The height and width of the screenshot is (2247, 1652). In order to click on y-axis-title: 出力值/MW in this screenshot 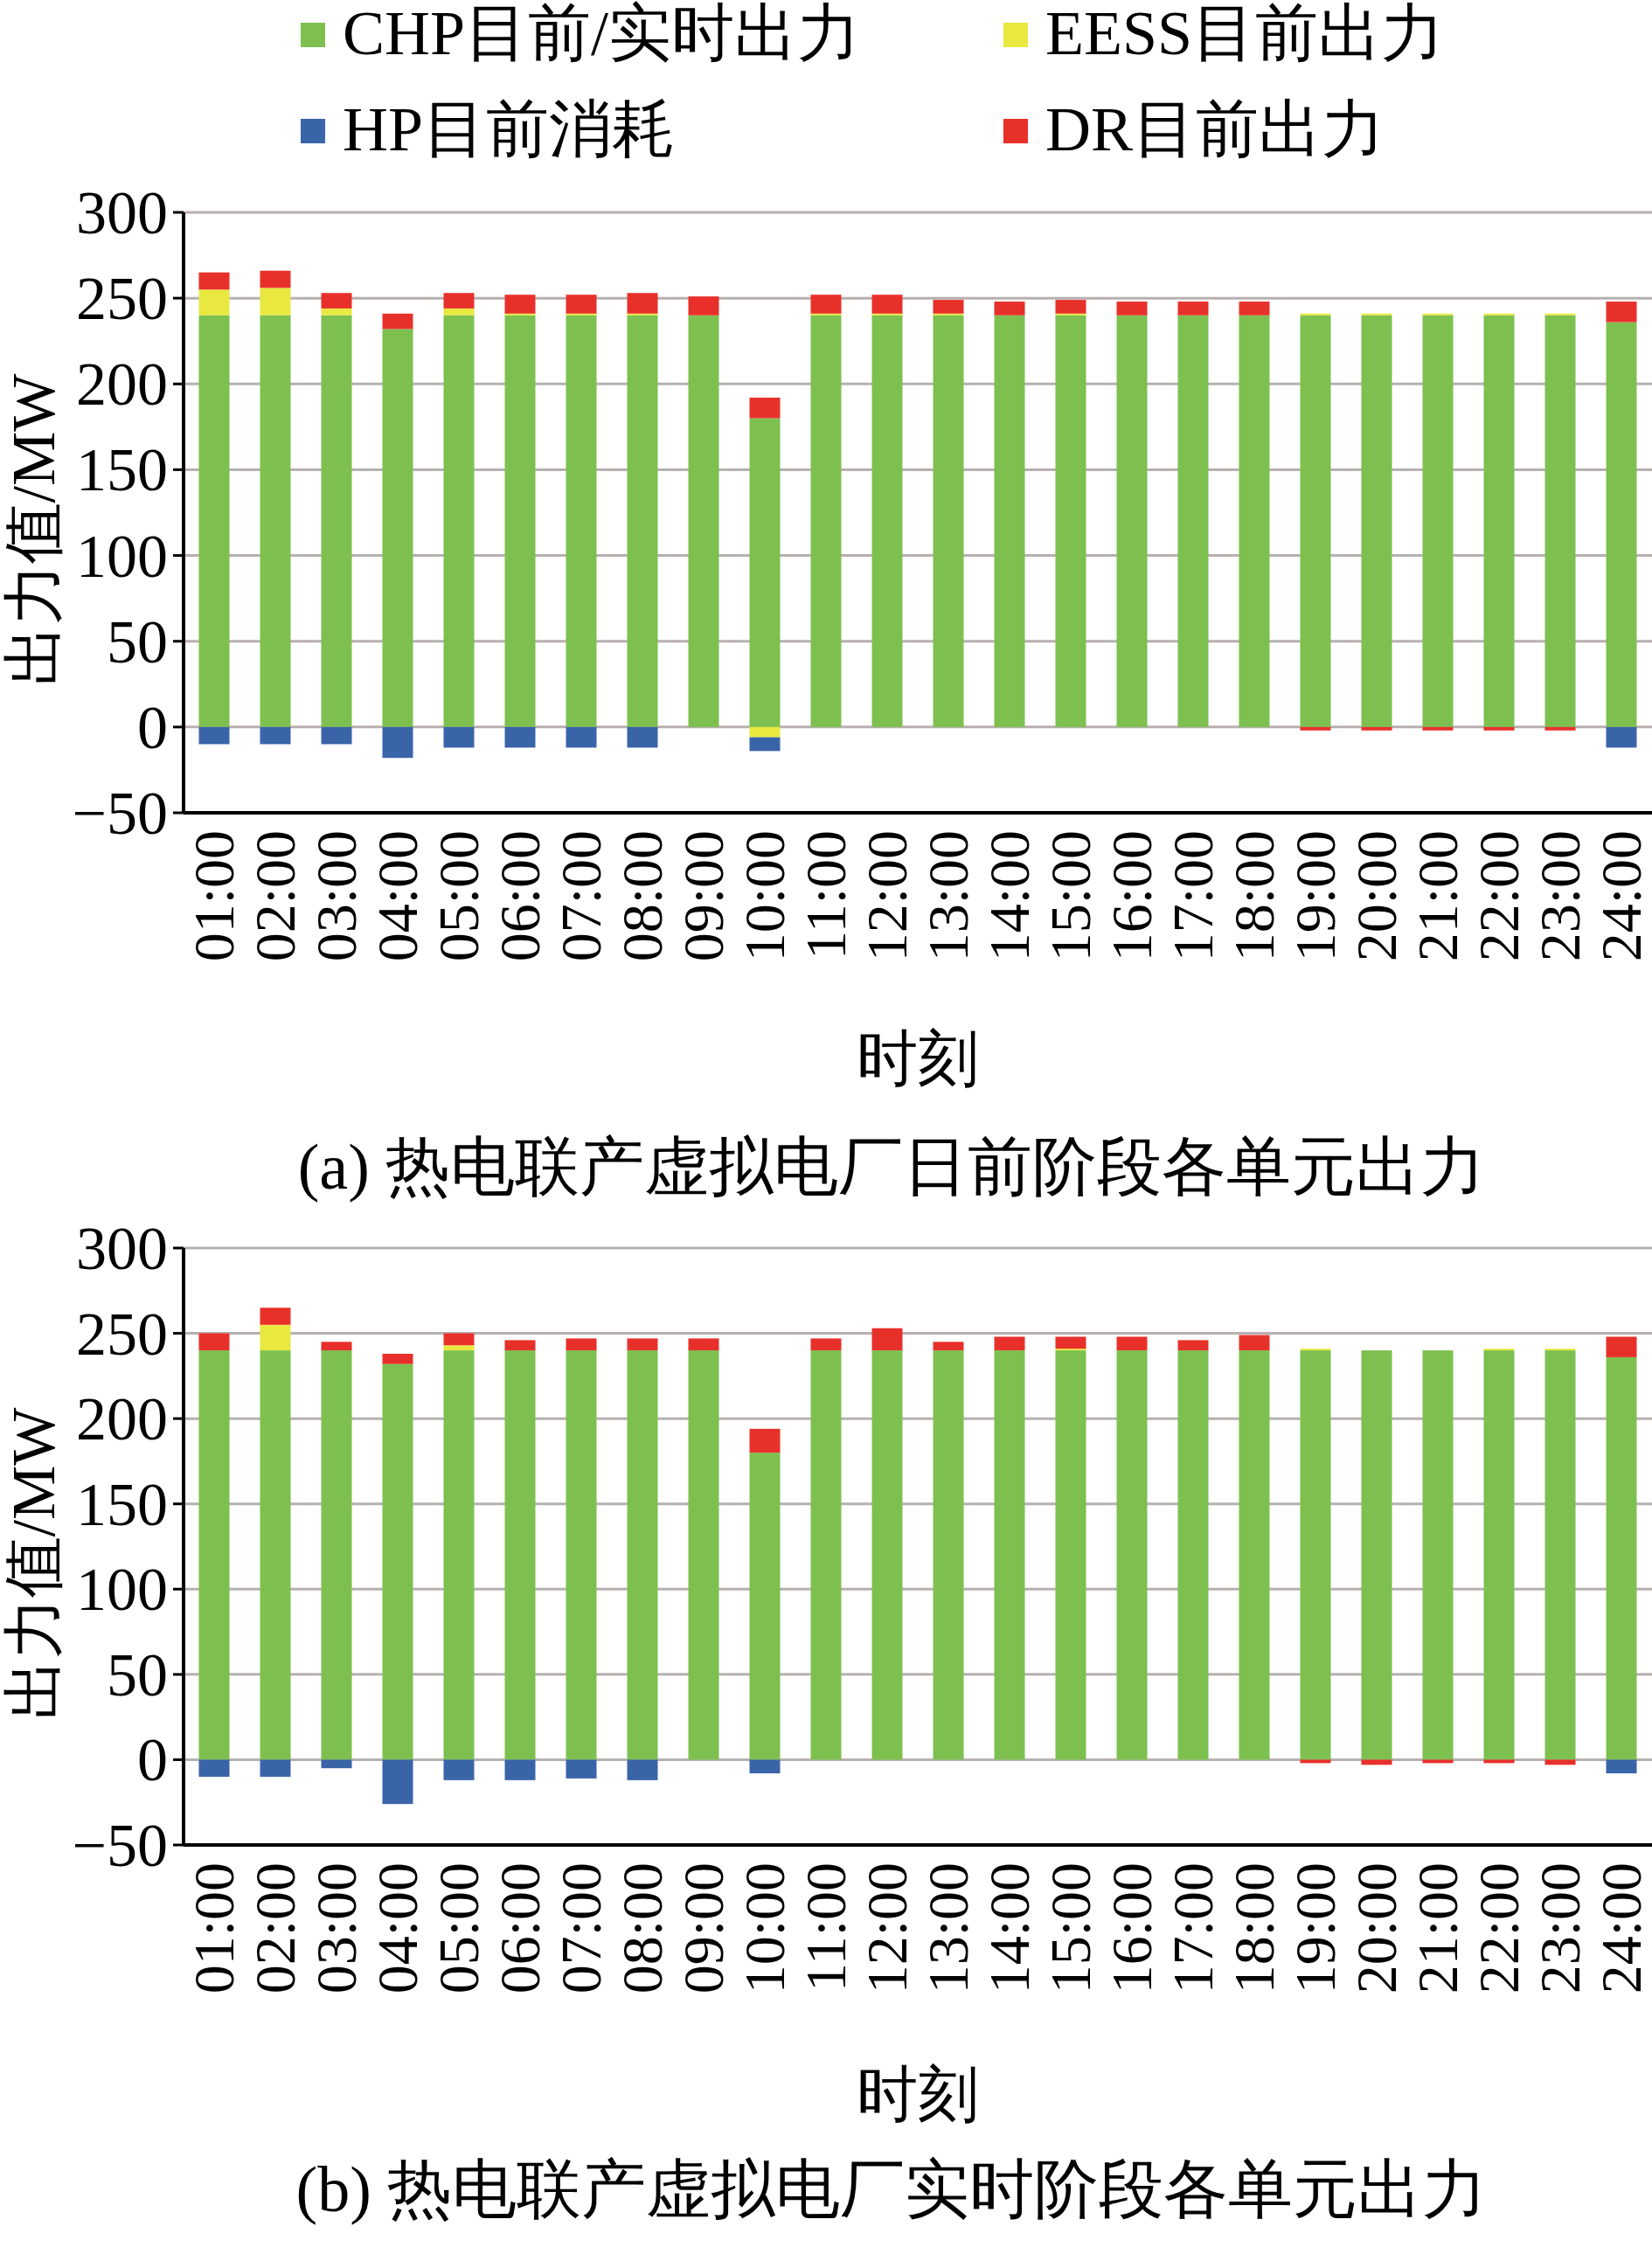, I will do `click(33, 1564)`.